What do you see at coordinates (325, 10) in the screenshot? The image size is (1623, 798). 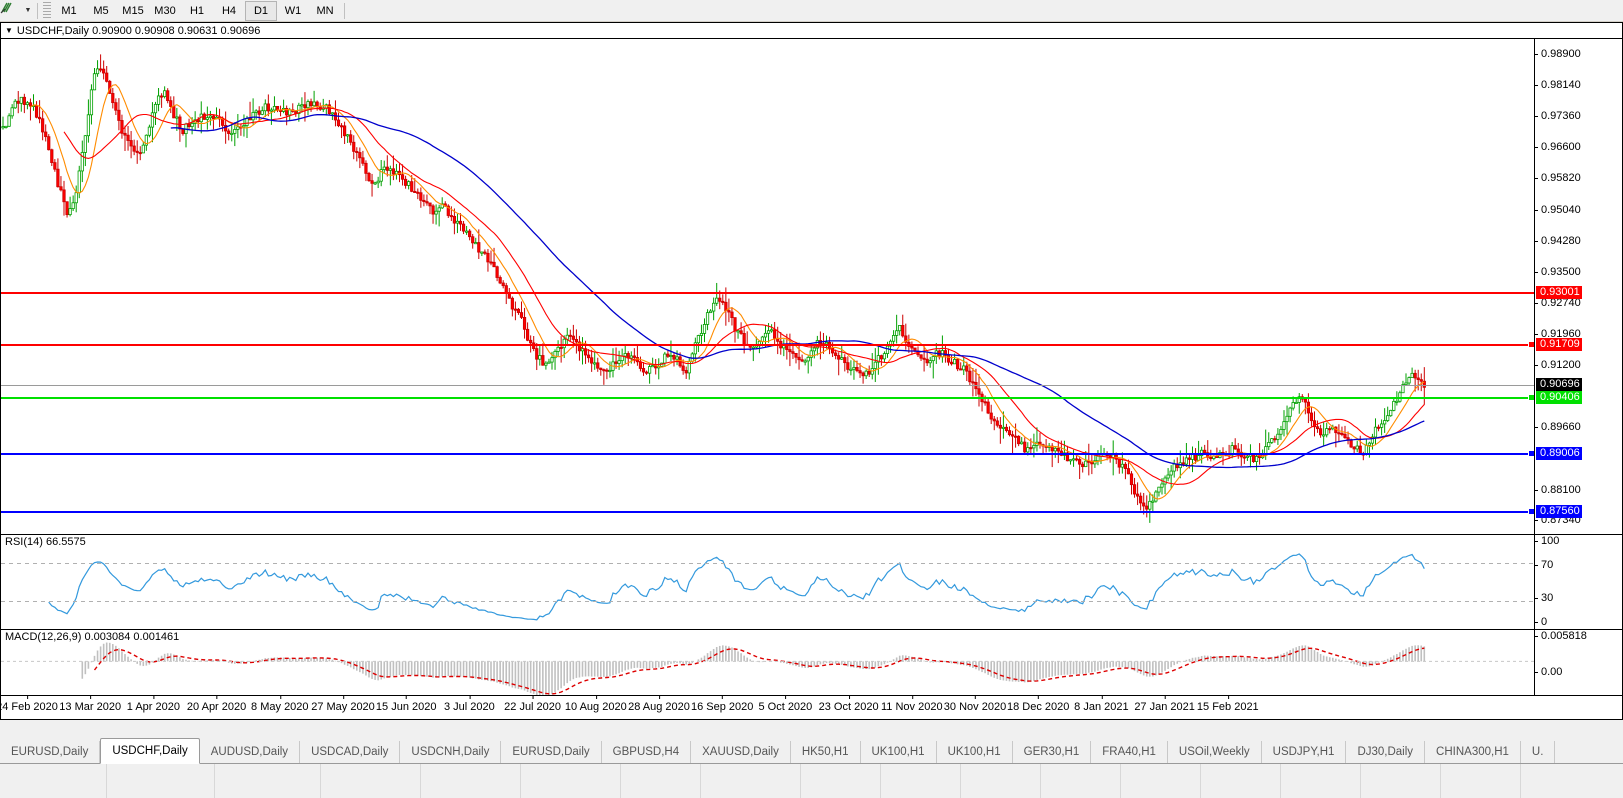 I see `timeframe-mn-button: MN` at bounding box center [325, 10].